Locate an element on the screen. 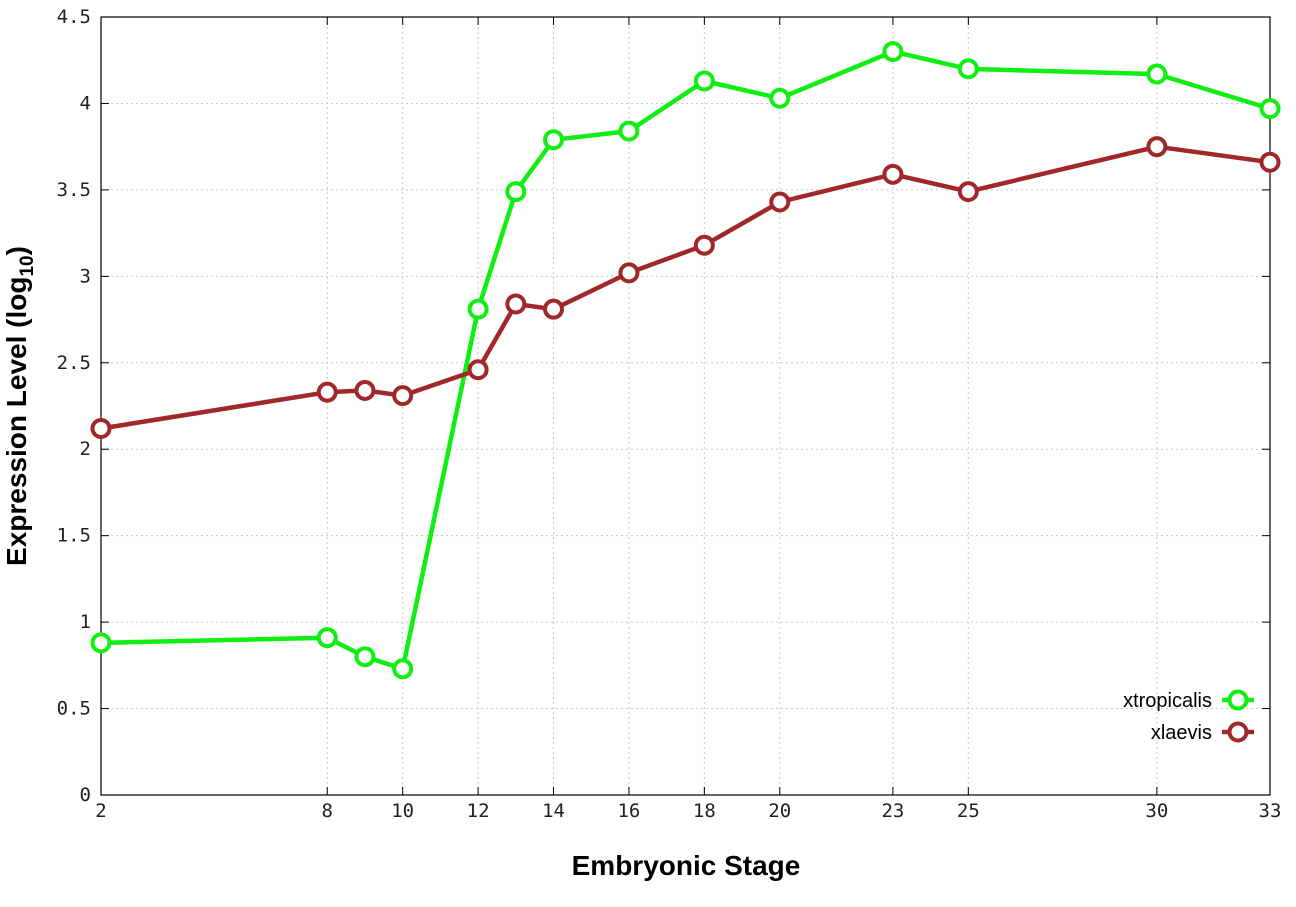 The height and width of the screenshot is (907, 1296). x-tick-label: 23 is located at coordinates (892, 811).